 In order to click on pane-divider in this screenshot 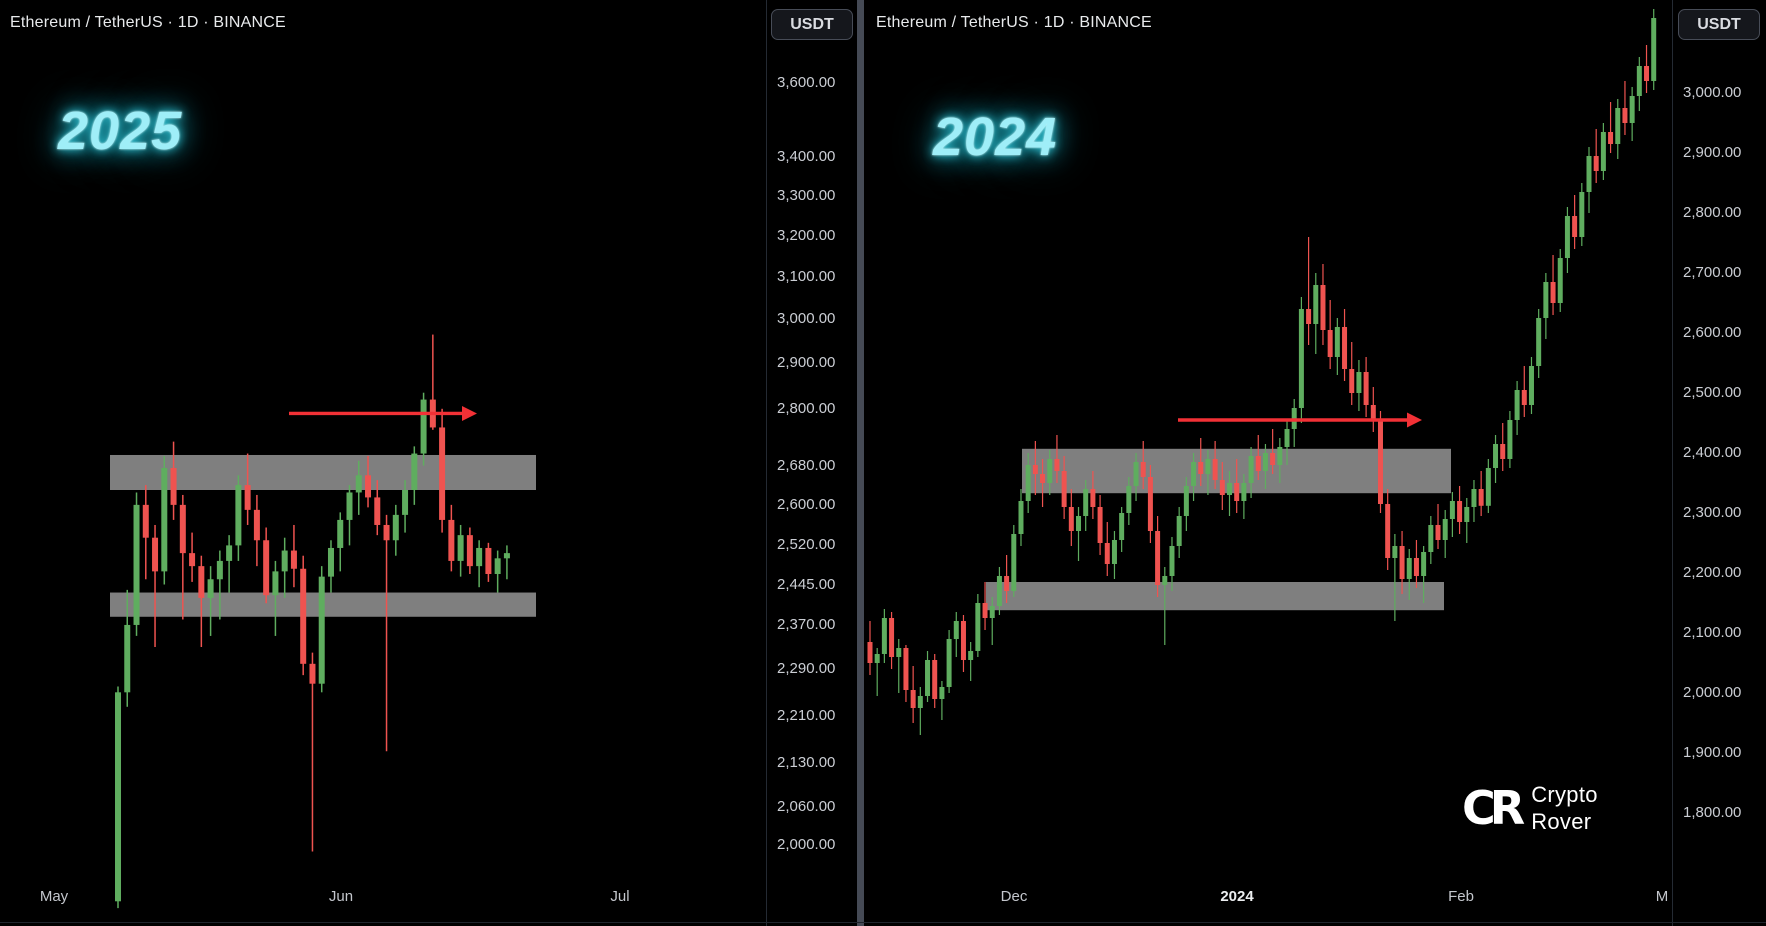, I will do `click(860, 463)`.